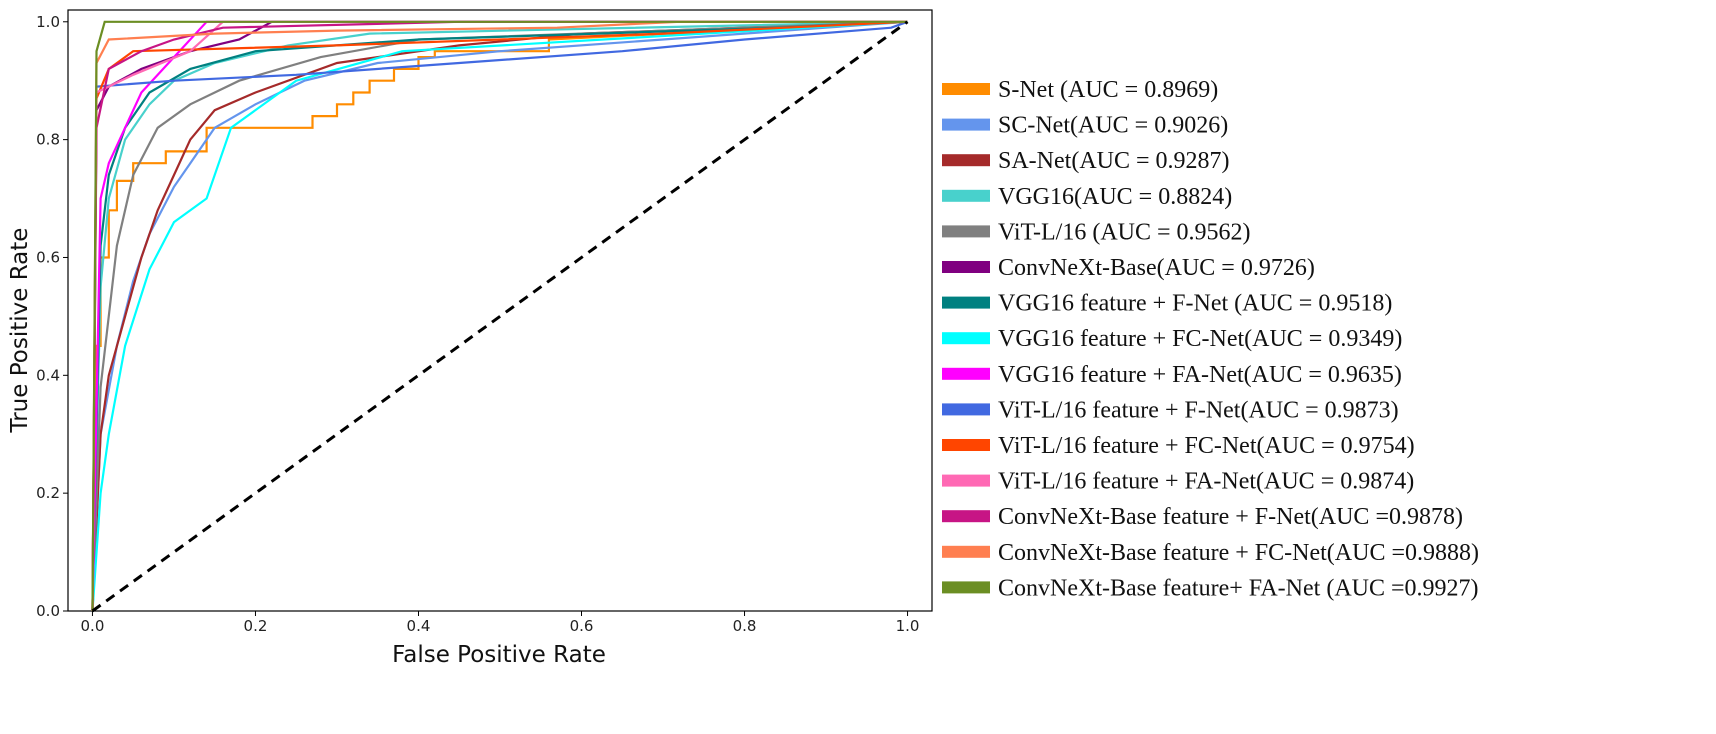 Image resolution: width=1716 pixels, height=734 pixels. I want to click on legend-label: VGG16 feature + FC-Net(AUC = 0.9349), so click(1200, 339).